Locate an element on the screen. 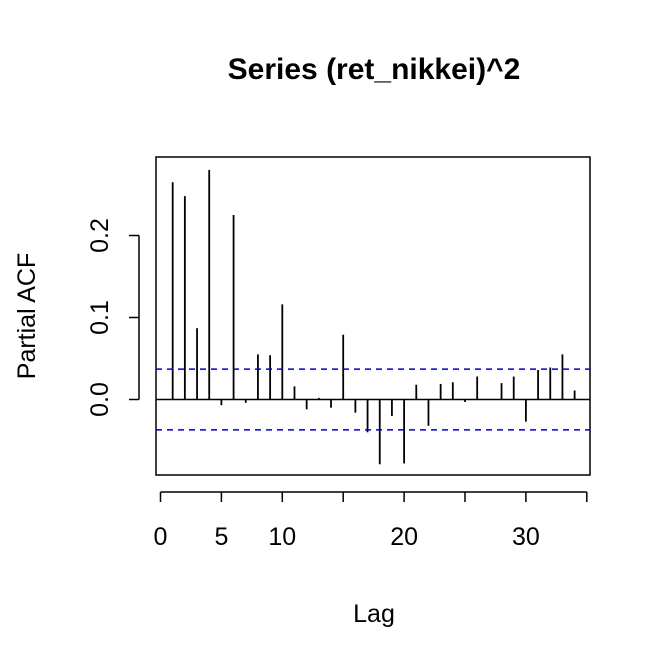  x-tick-label: 30 is located at coordinates (526, 537).